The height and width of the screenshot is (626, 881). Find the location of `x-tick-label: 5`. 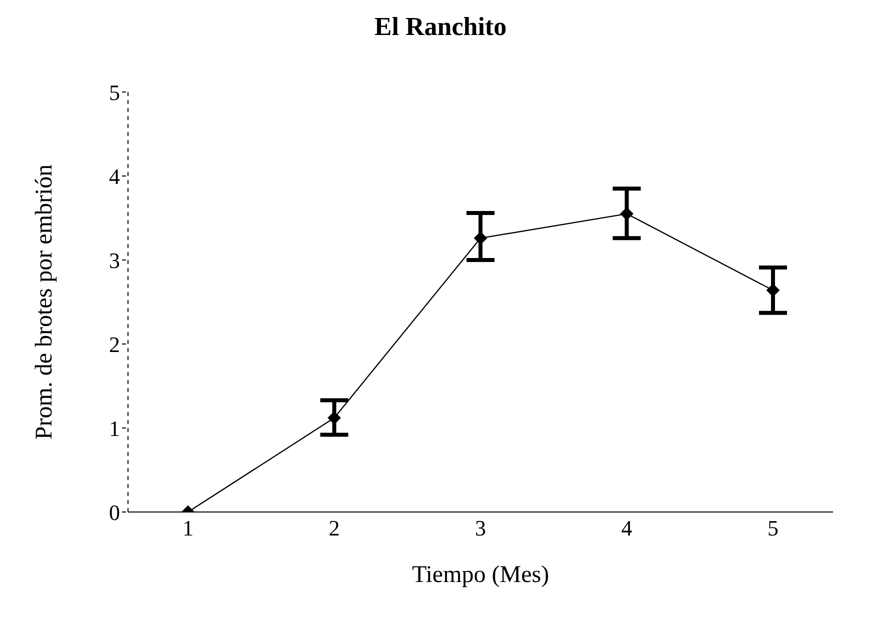

x-tick-label: 5 is located at coordinates (773, 528).